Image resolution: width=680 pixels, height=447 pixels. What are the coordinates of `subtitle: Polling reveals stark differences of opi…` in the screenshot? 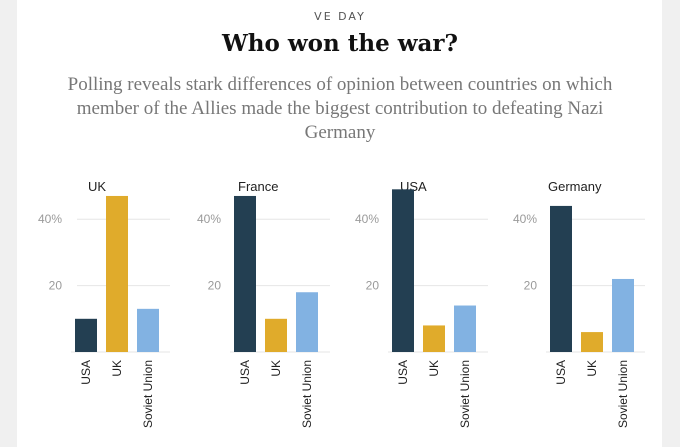 It's located at (340, 108).